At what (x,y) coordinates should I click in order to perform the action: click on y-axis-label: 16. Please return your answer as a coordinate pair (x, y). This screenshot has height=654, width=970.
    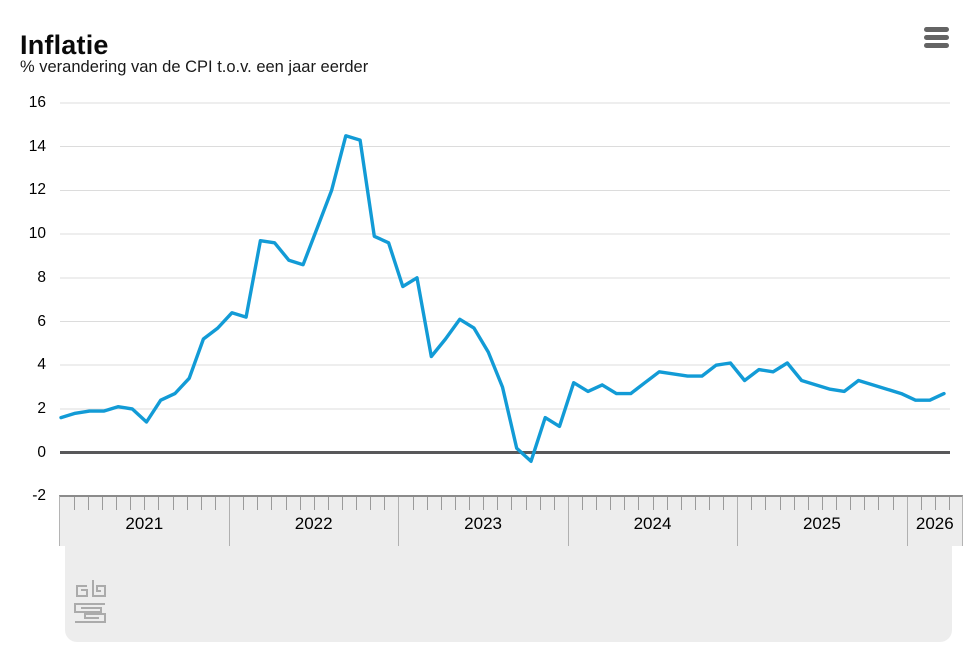
    Looking at the image, I should click on (37, 102).